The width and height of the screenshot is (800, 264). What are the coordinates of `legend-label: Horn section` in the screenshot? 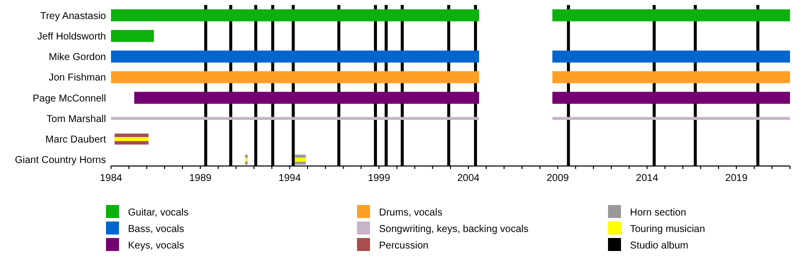 It's located at (658, 213).